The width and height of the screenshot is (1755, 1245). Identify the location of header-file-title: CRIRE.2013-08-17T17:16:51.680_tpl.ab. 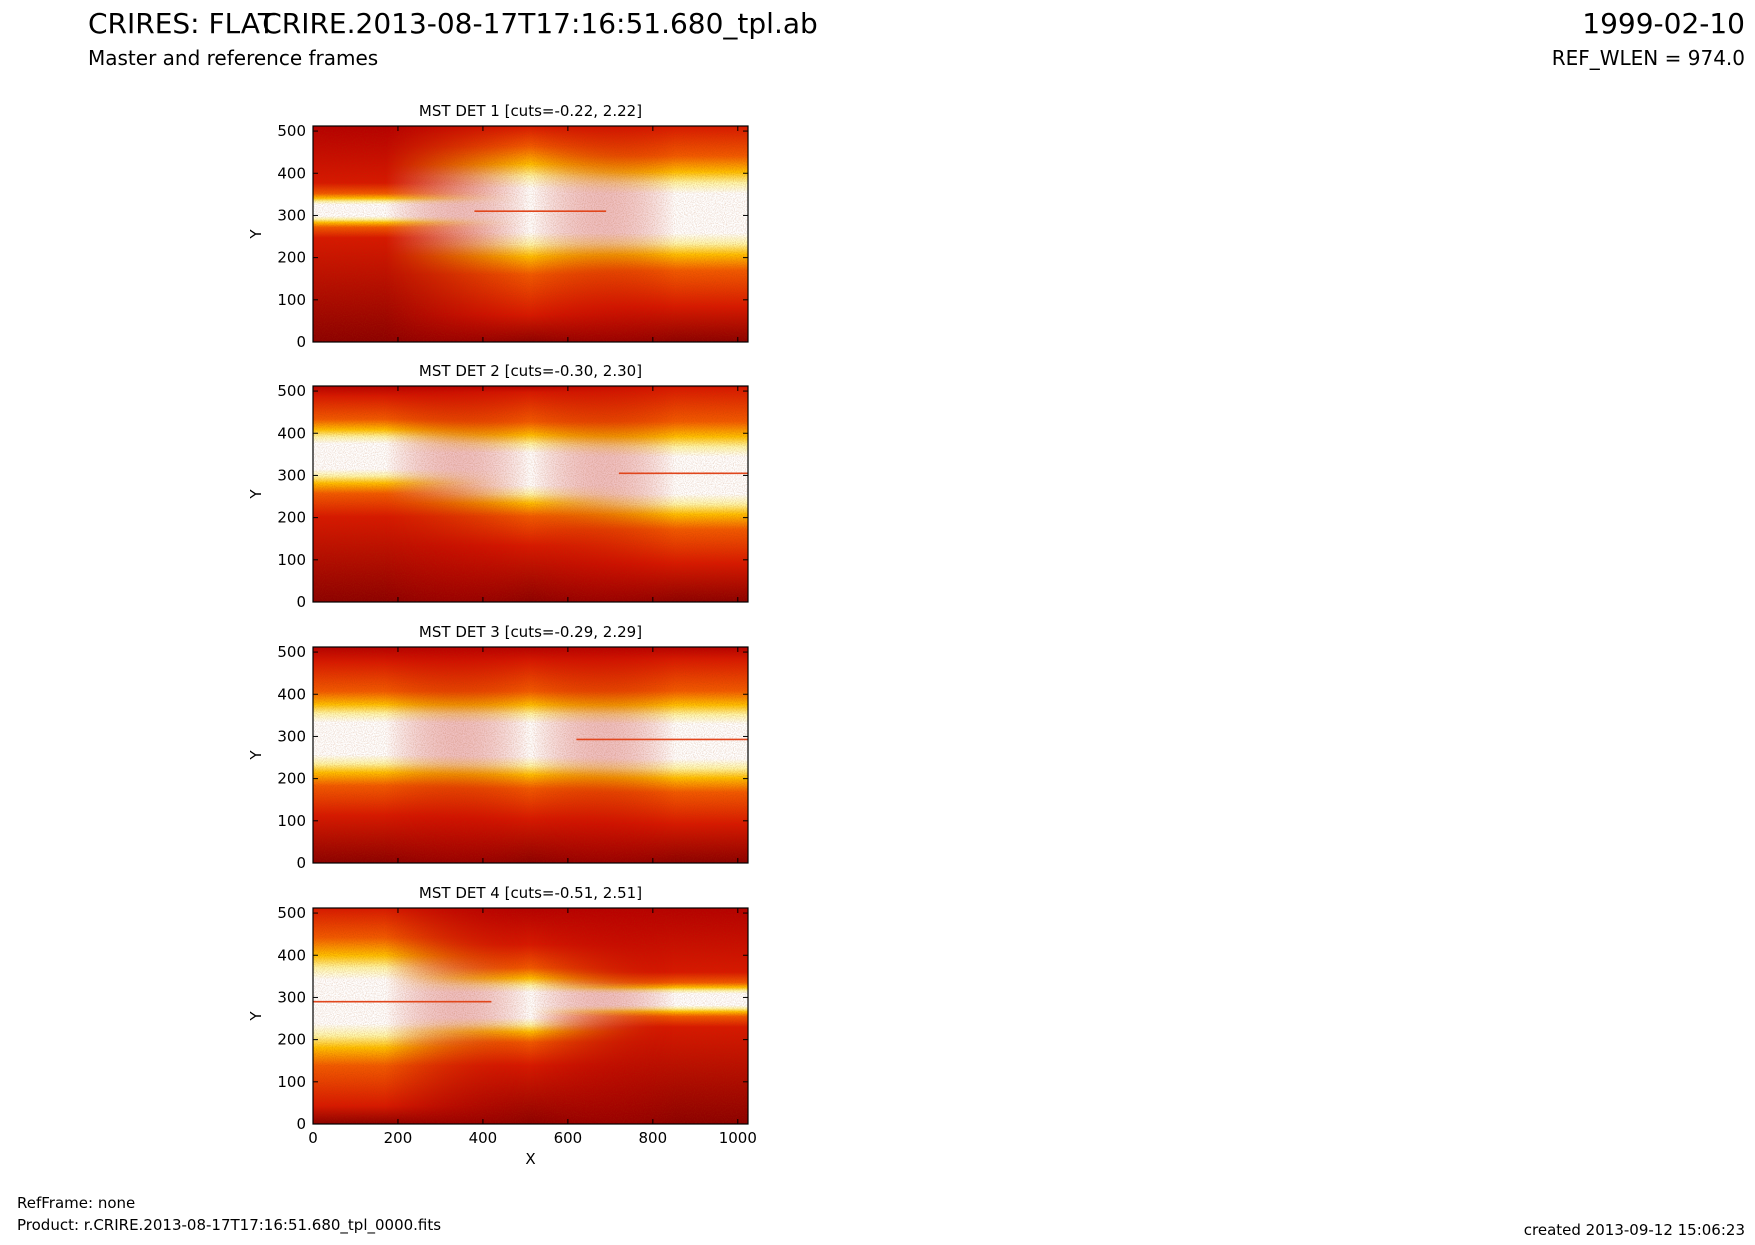
(540, 23).